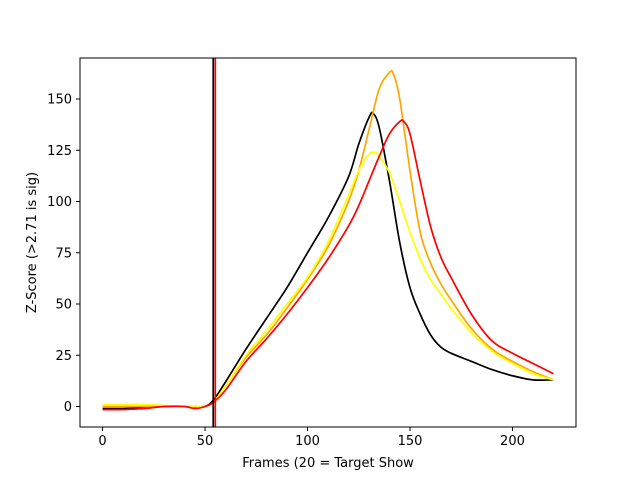 Image resolution: width=640 pixels, height=480 pixels. I want to click on vline-layer, so click(214, 242).